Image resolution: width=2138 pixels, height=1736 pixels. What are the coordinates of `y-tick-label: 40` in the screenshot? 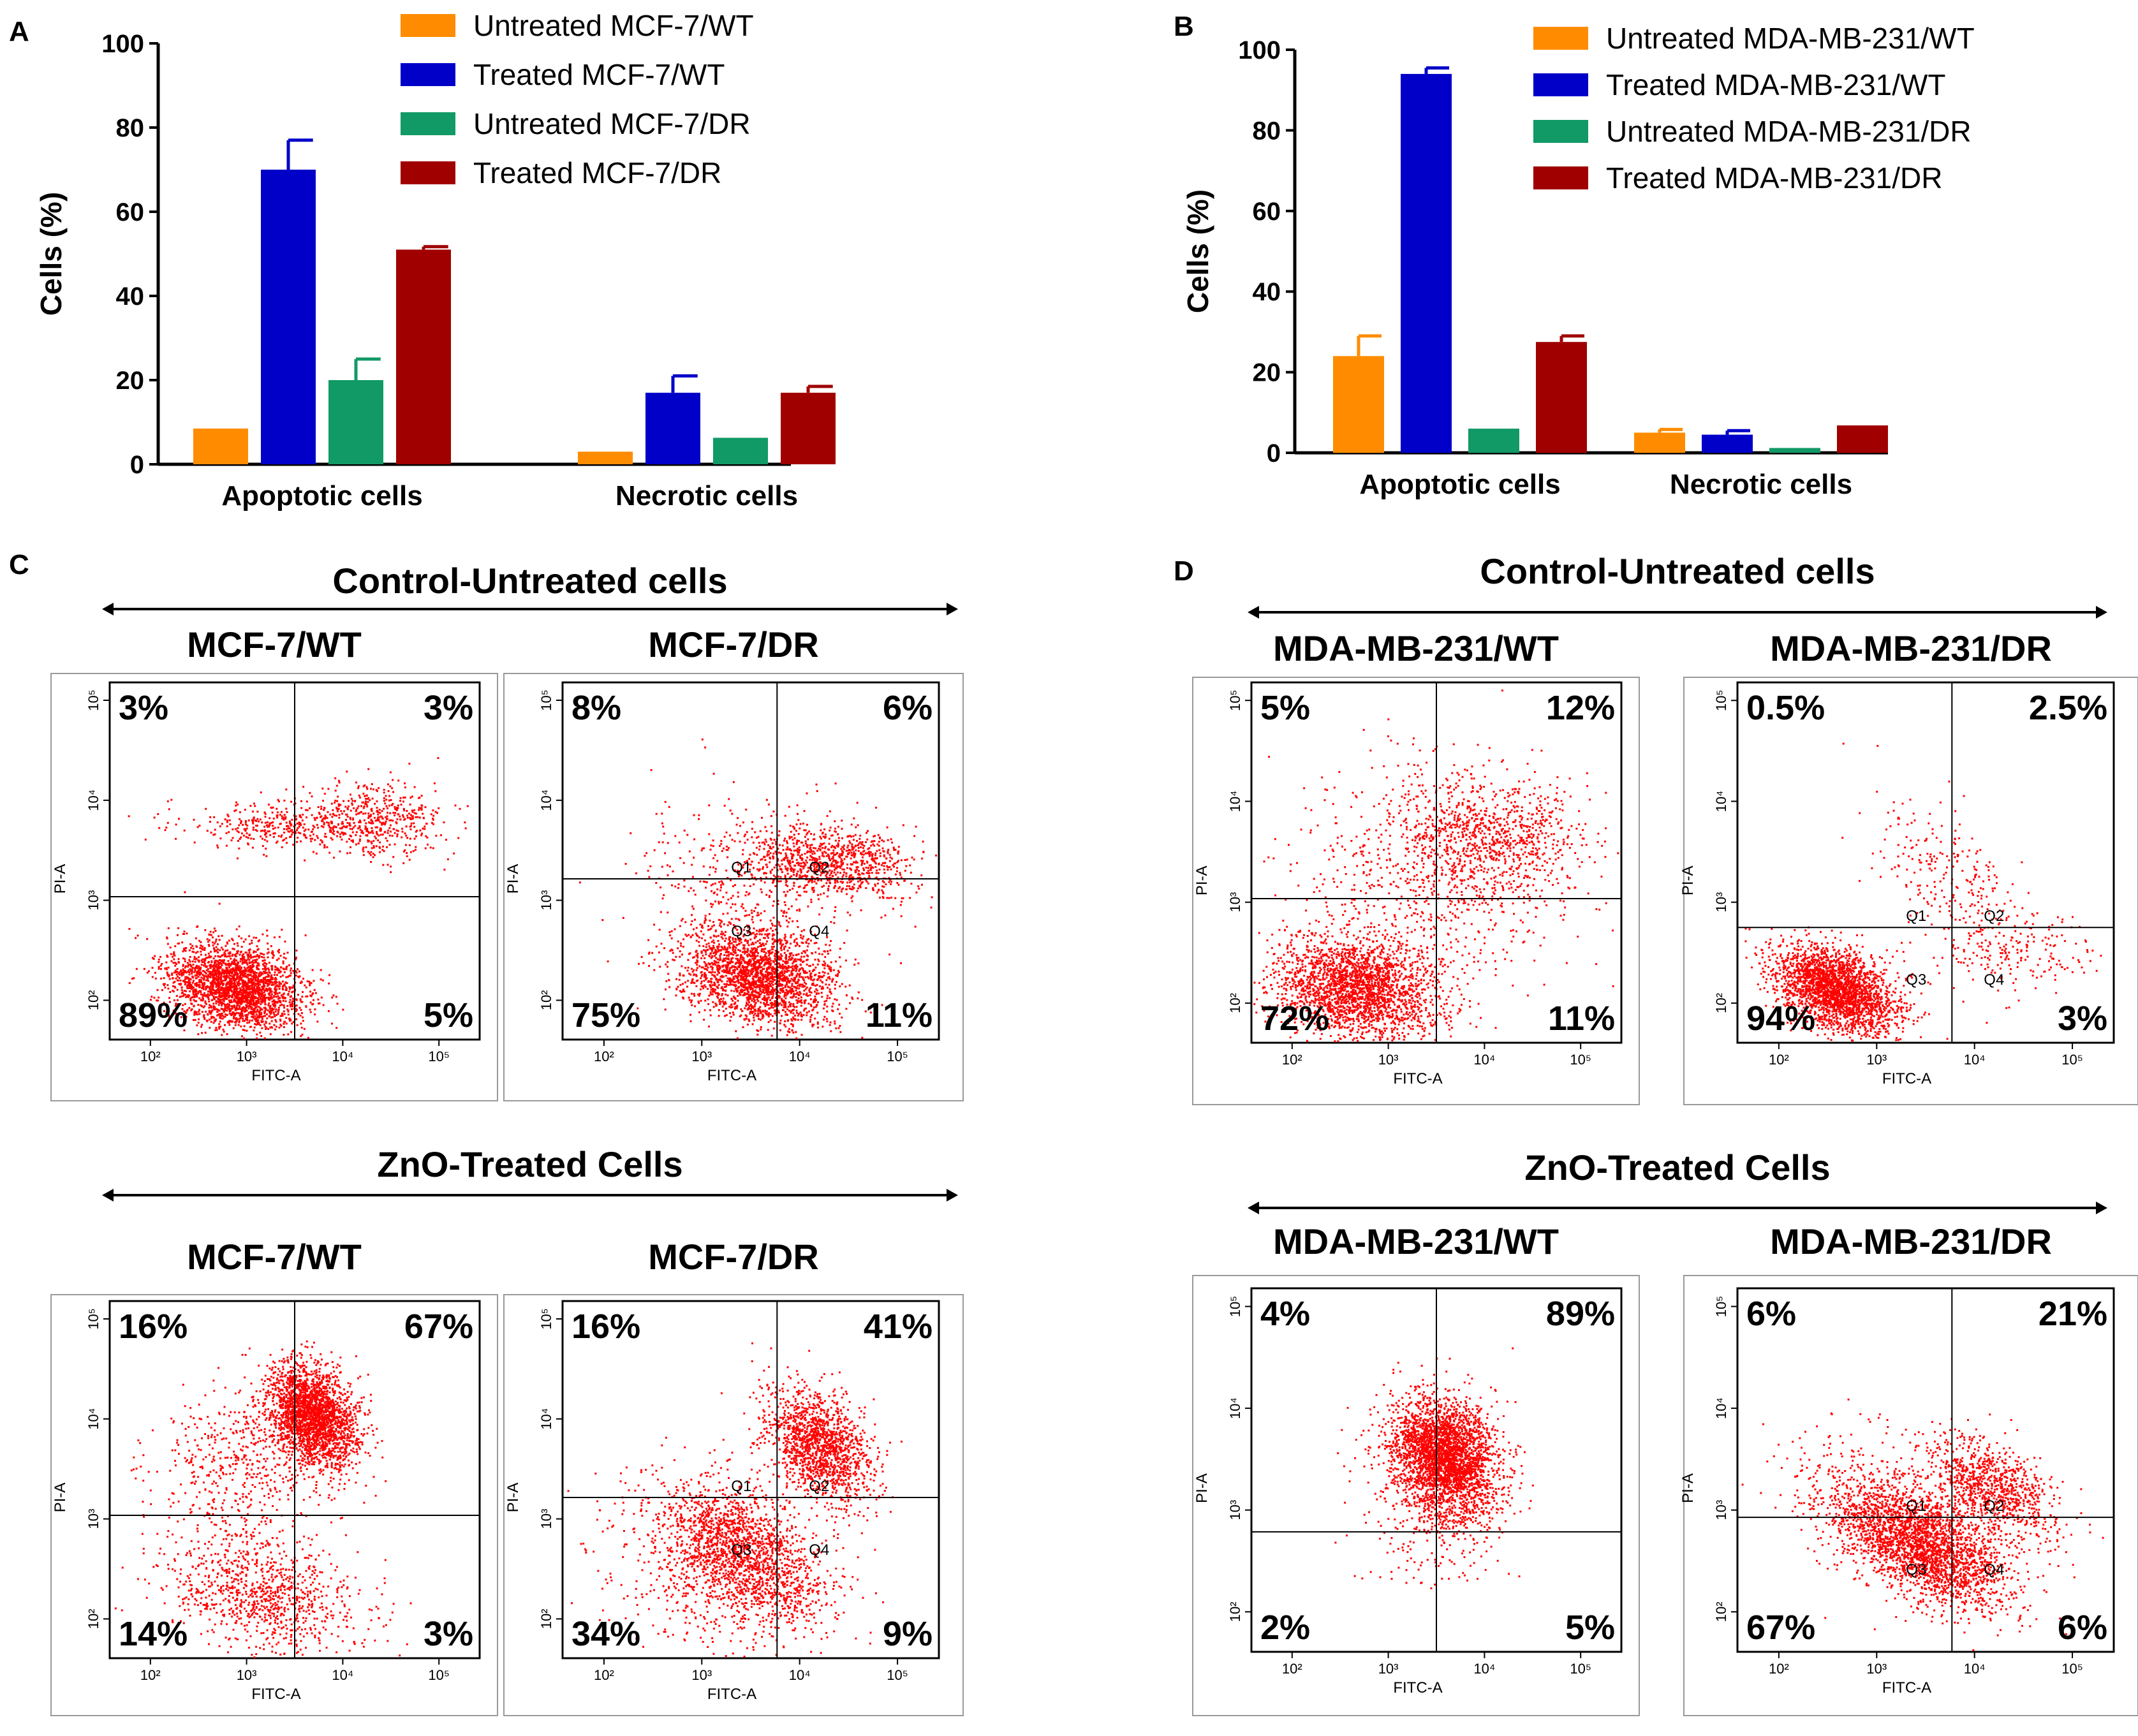 It's located at (130, 297).